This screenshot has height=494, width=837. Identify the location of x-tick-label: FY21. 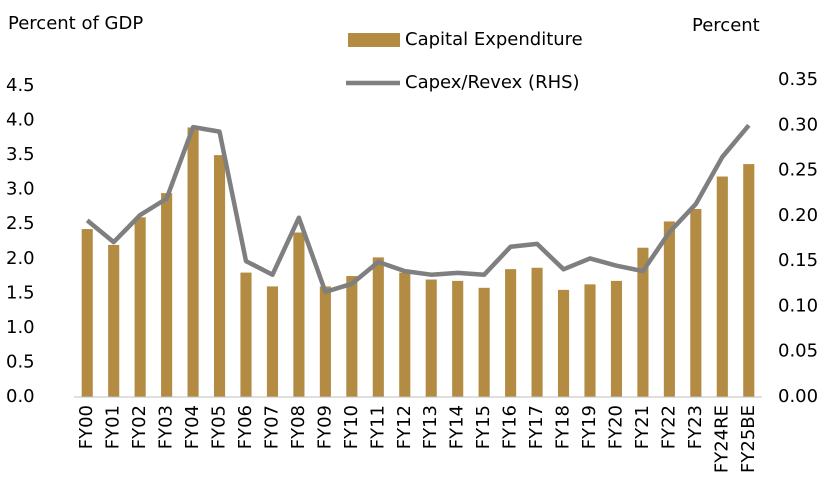
(642, 427).